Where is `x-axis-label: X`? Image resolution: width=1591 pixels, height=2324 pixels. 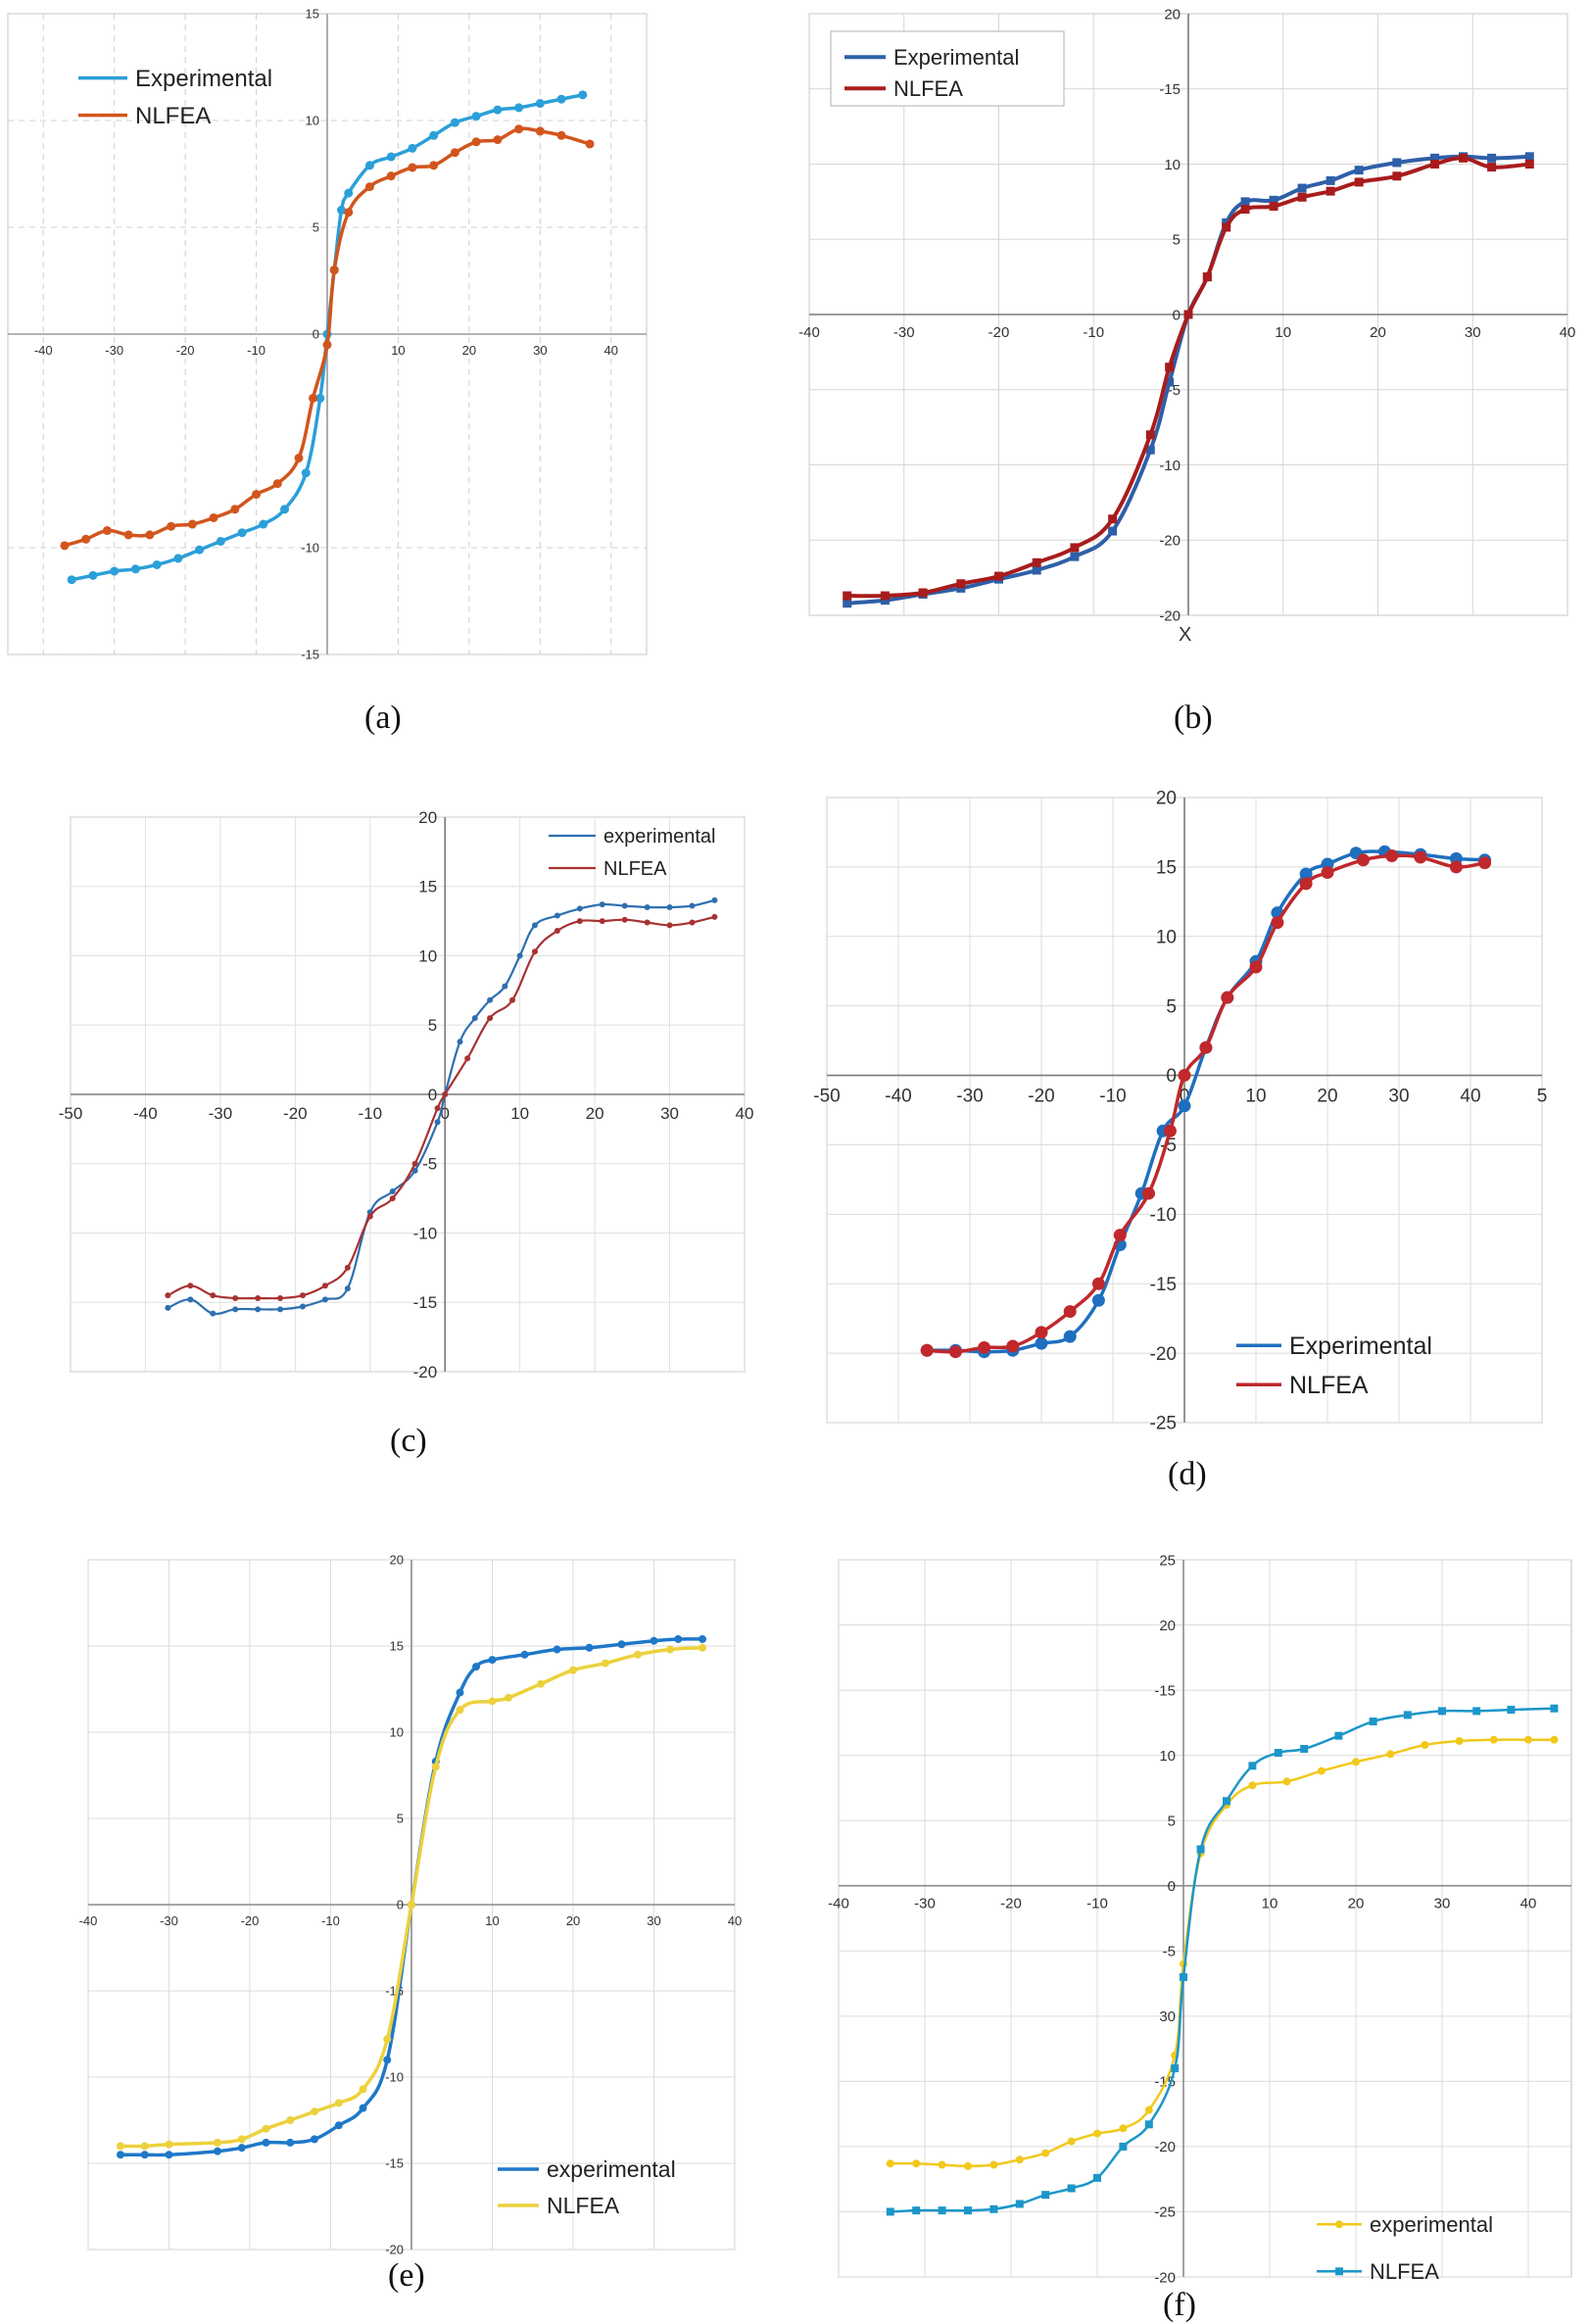
x-axis-label: X is located at coordinates (1185, 635).